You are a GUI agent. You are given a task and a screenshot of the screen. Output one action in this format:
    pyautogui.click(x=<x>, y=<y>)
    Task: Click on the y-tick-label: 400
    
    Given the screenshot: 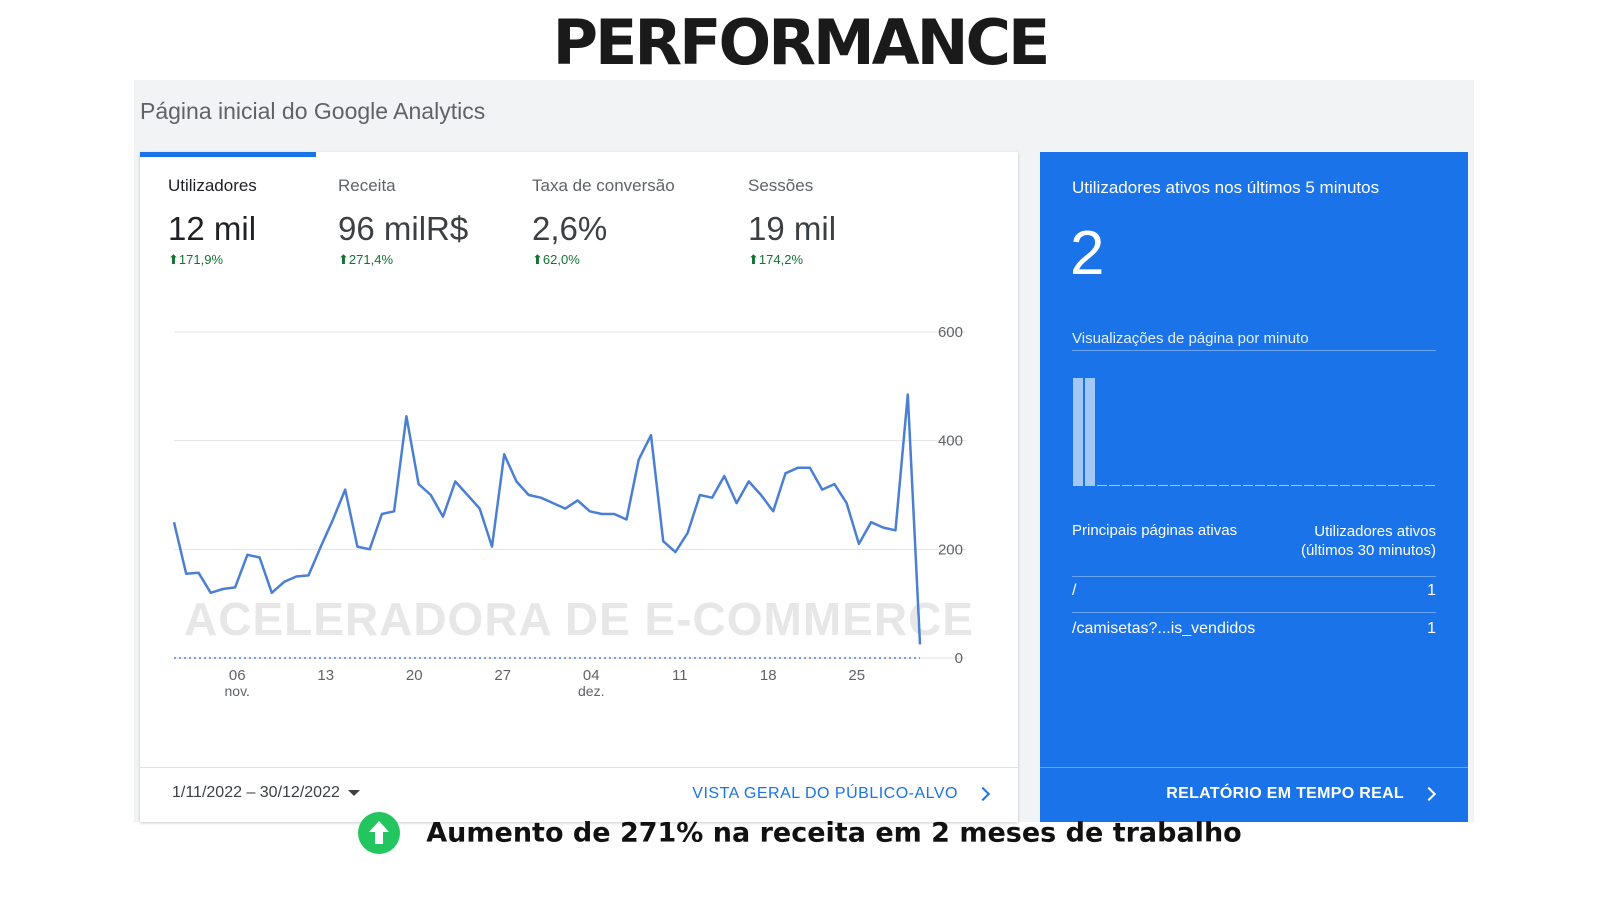 What is the action you would take?
    pyautogui.click(x=950, y=441)
    